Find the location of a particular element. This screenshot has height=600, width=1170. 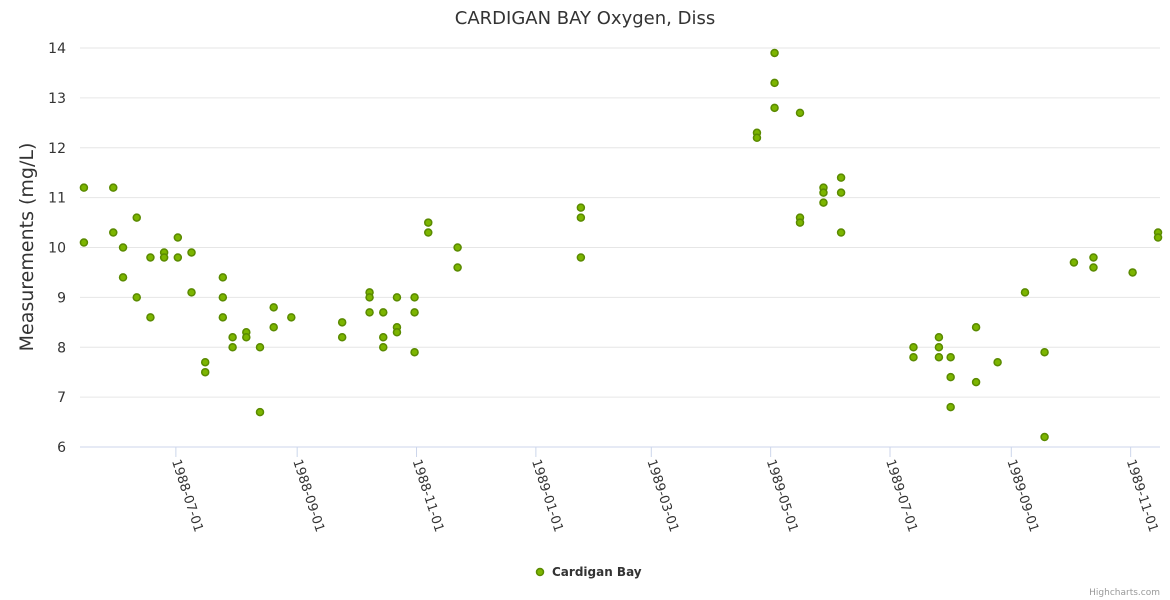

y-tick-label: 13 is located at coordinates (57, 99).